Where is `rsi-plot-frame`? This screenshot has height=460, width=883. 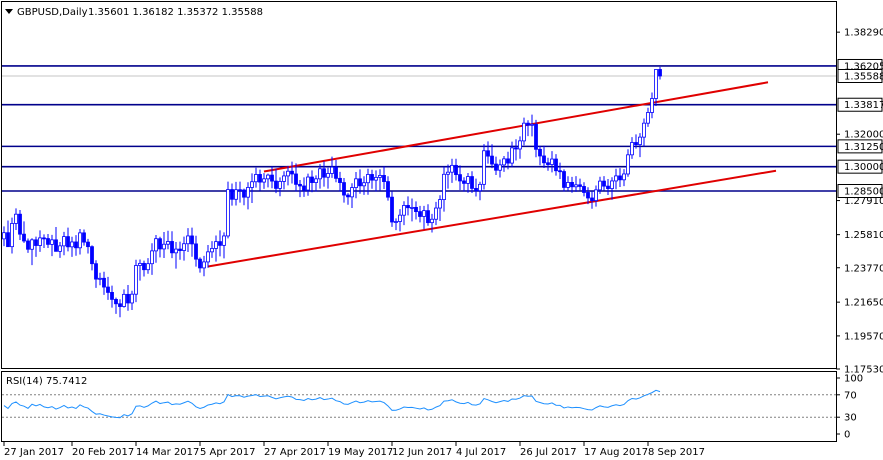 rsi-plot-frame is located at coordinates (419, 406).